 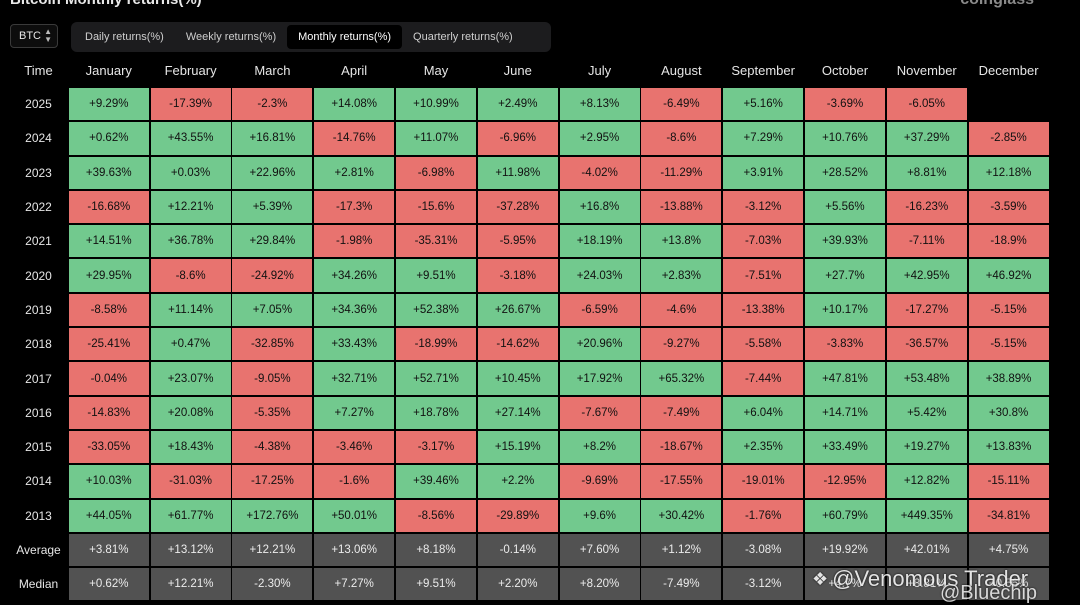 I want to click on stat-cell: +13.12%, so click(x=190, y=550).